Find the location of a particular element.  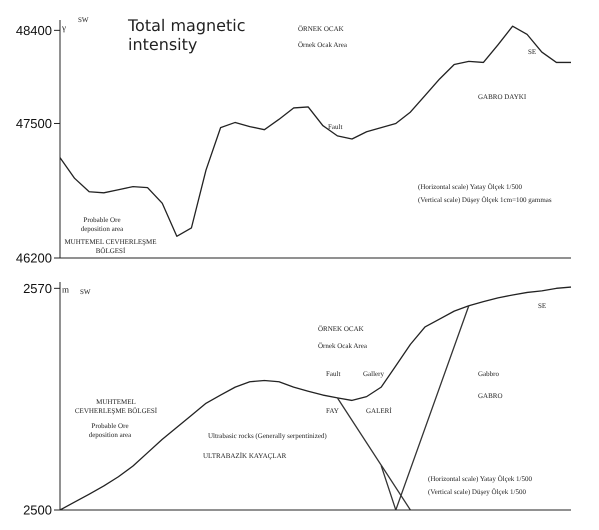

chart-title: Total magnetic intensity is located at coordinates (187, 35).